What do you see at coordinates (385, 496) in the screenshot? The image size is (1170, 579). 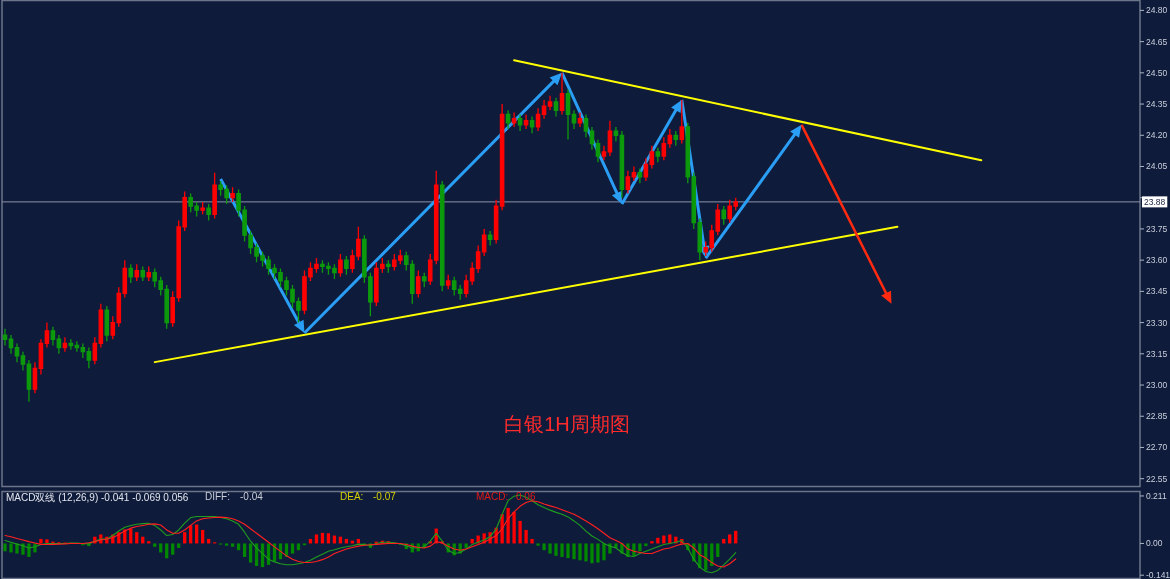 I see `annotation: -0.07` at bounding box center [385, 496].